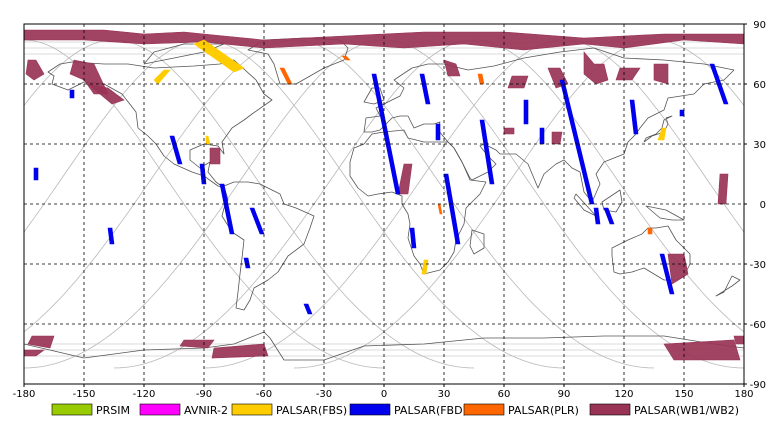 The image size is (770, 430). I want to click on legend-label: PALSAR(PLR), so click(543, 410).